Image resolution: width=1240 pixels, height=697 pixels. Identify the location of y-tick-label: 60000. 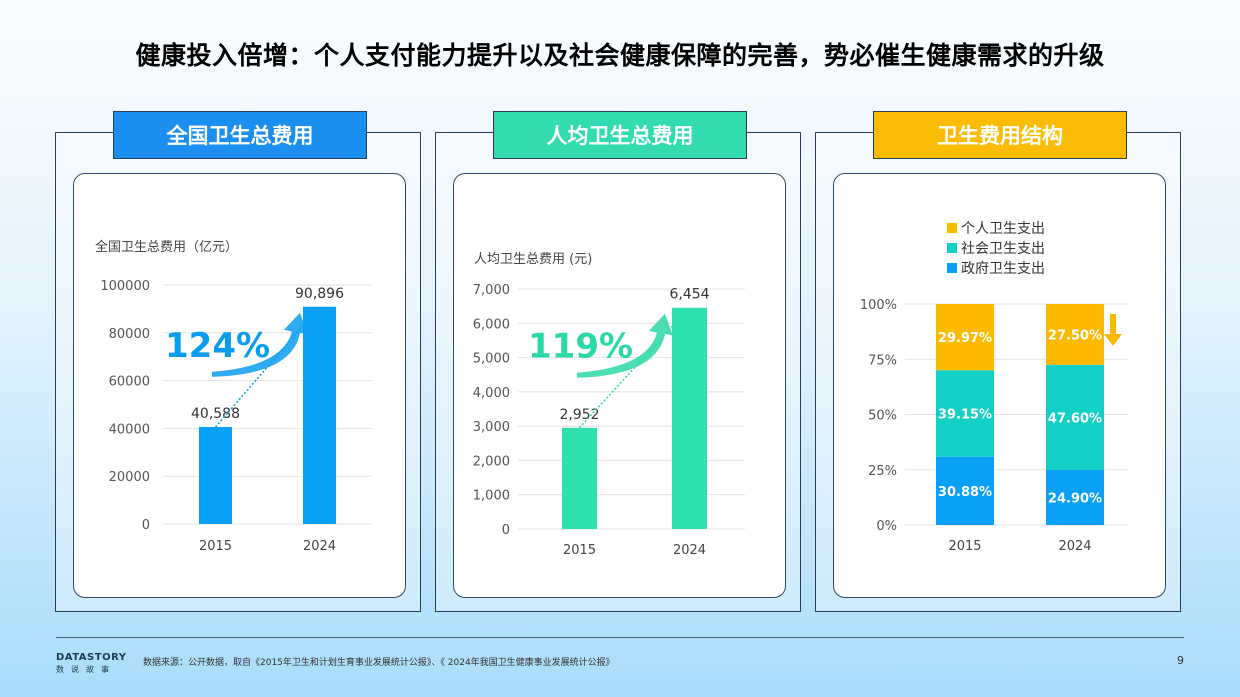
(129, 382).